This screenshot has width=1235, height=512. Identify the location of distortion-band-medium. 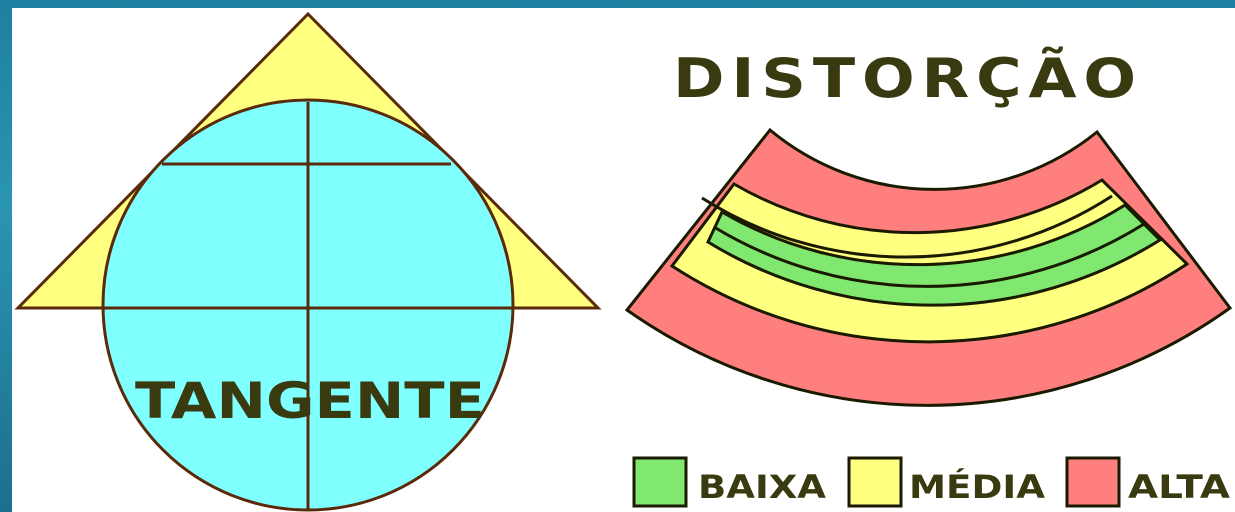
(929, 261).